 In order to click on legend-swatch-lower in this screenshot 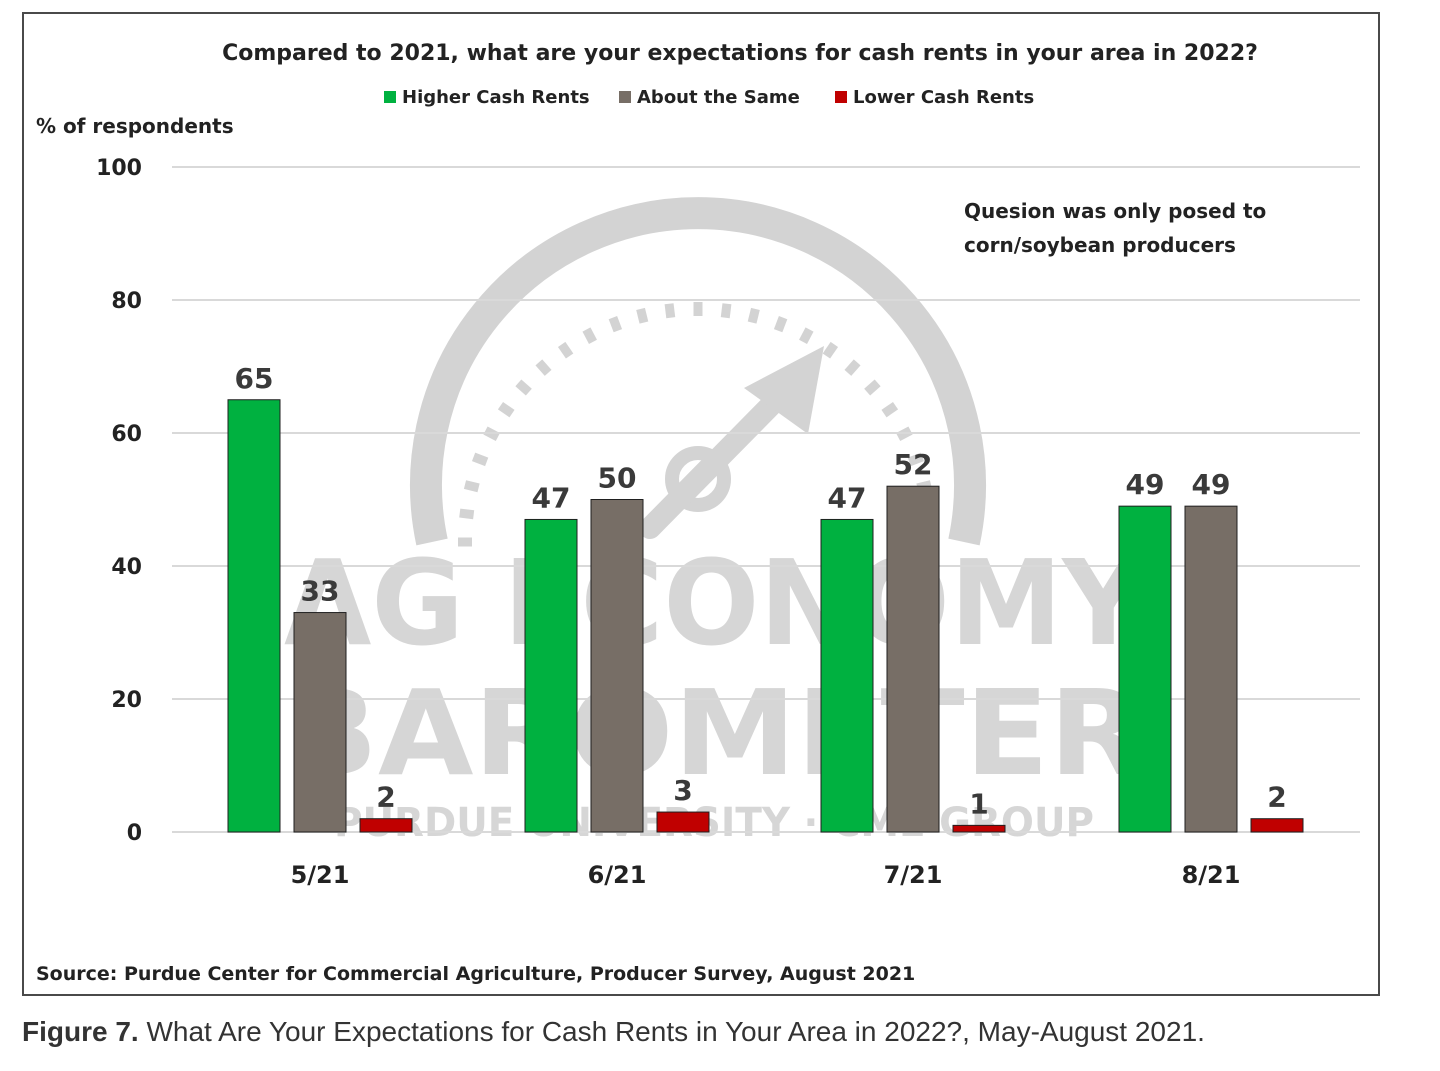, I will do `click(841, 97)`.